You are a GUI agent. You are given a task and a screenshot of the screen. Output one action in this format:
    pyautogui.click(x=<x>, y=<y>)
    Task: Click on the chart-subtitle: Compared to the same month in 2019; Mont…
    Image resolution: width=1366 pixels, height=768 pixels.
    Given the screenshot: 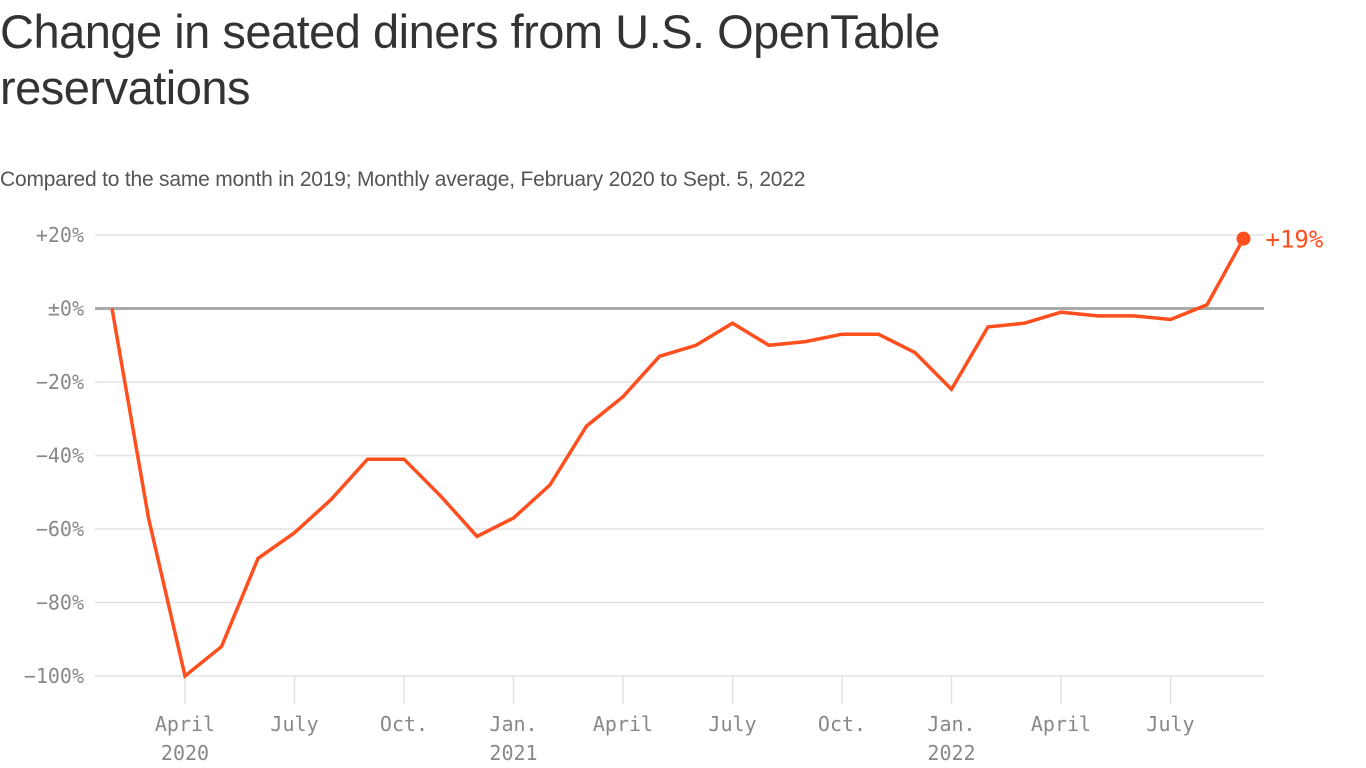 What is the action you would take?
    pyautogui.click(x=403, y=179)
    